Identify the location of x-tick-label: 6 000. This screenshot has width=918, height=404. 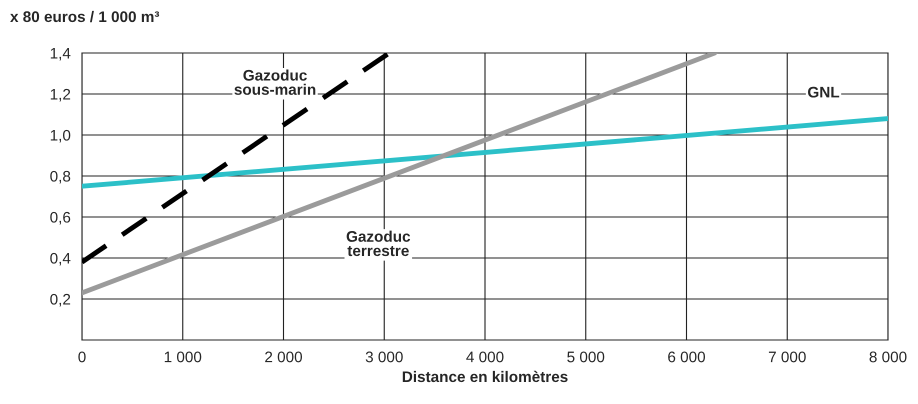
(687, 357).